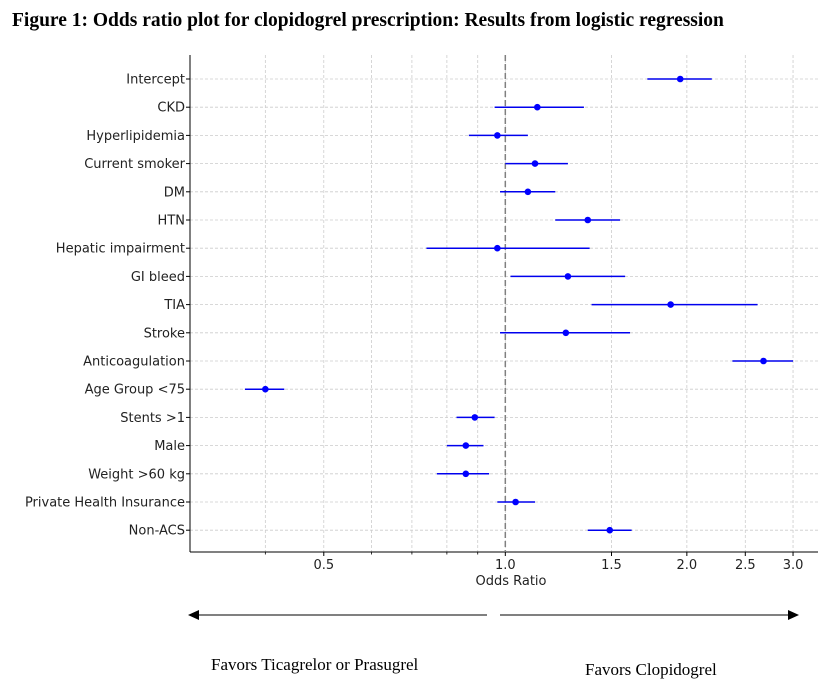 The width and height of the screenshot is (832, 700). I want to click on row-label: CKD, so click(171, 108).